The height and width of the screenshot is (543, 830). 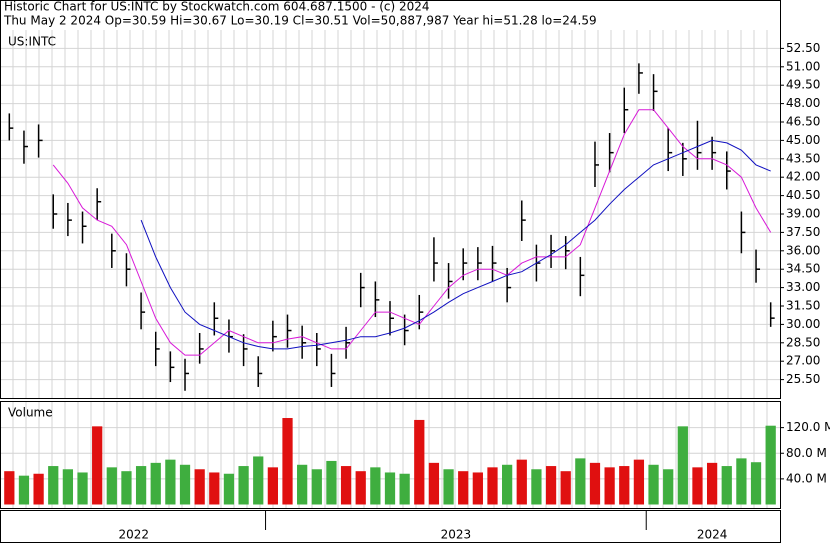 I want to click on y-tick-label: 48.00, so click(x=803, y=103).